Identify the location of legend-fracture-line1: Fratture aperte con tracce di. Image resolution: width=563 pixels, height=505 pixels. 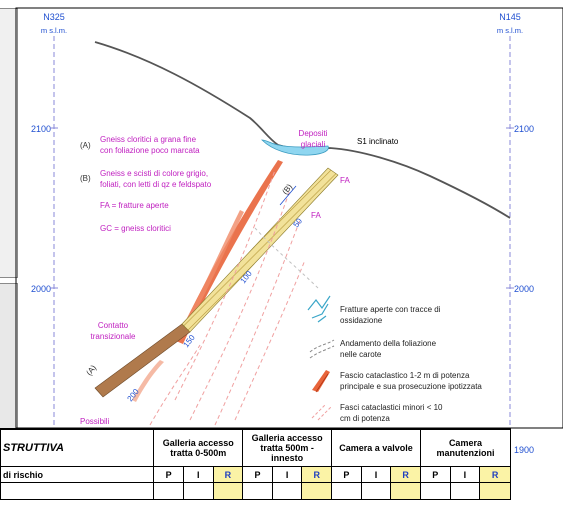
(390, 309).